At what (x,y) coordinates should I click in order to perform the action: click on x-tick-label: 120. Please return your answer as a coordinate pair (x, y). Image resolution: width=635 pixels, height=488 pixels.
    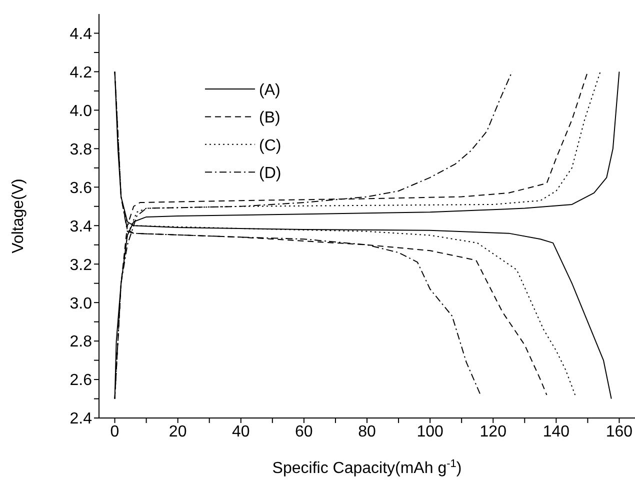
    Looking at the image, I should click on (493, 431).